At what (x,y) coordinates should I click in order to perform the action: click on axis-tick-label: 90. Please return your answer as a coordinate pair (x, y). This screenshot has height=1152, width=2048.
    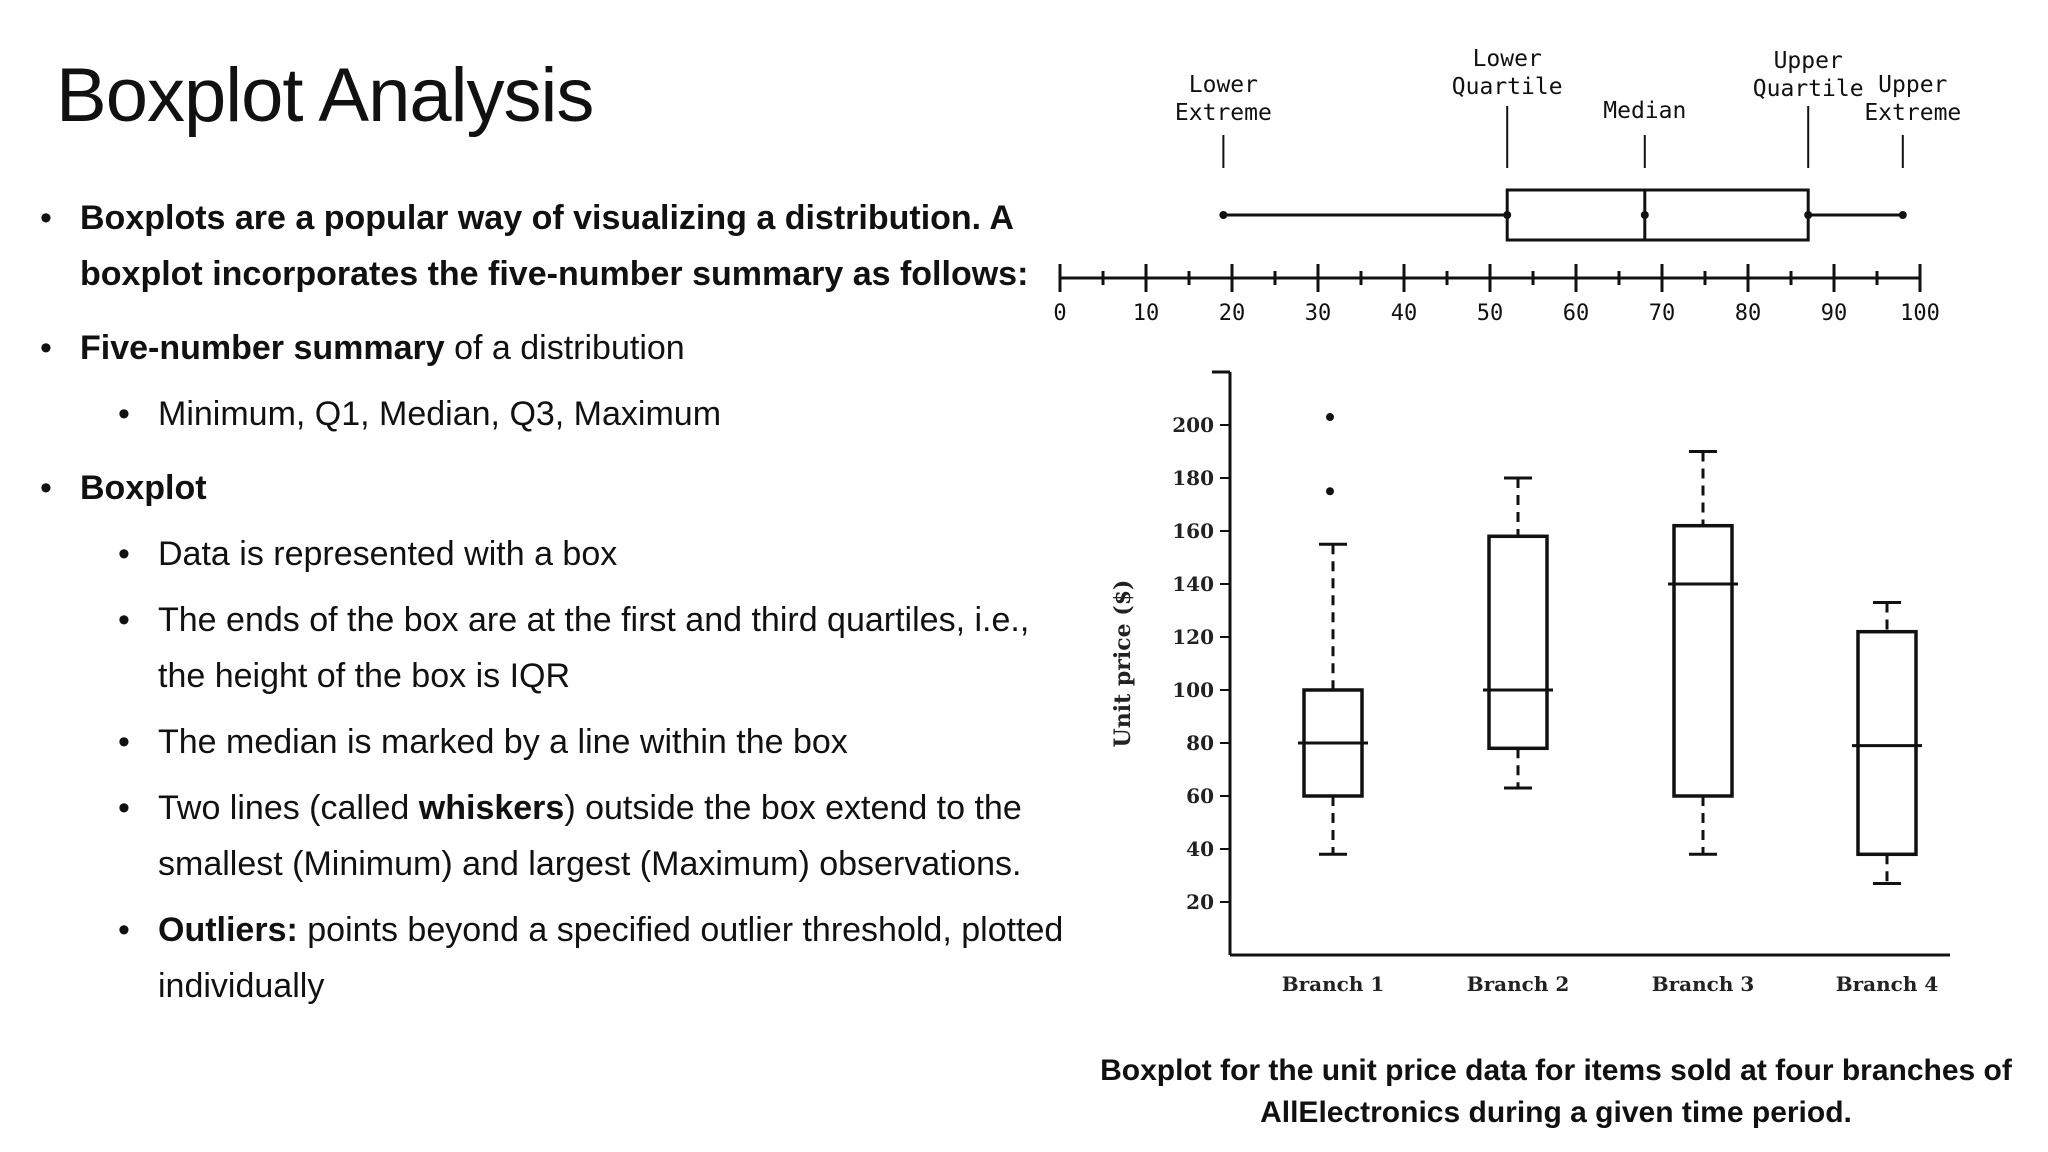
    Looking at the image, I should click on (1834, 313).